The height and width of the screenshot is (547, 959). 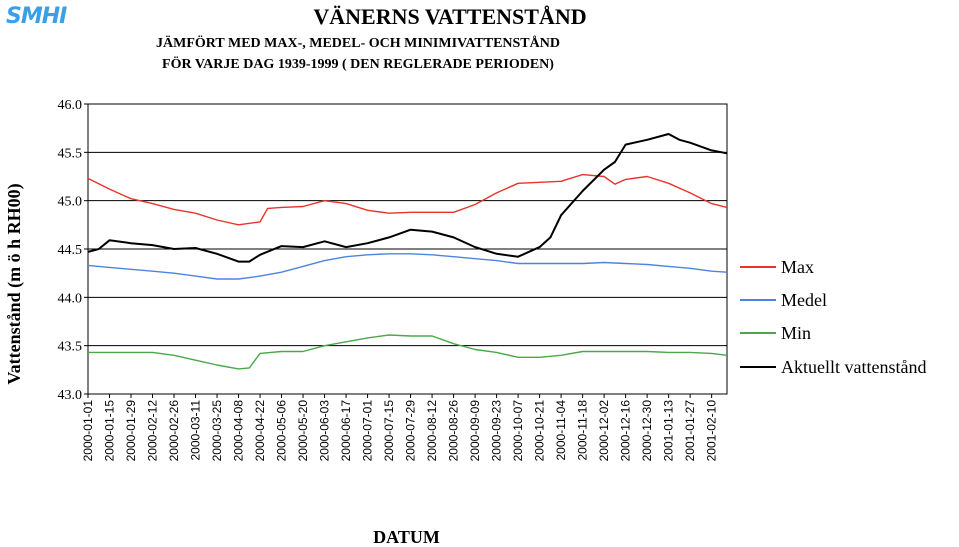 I want to click on x-tick-label: 2000-07-29, so click(x=411, y=431).